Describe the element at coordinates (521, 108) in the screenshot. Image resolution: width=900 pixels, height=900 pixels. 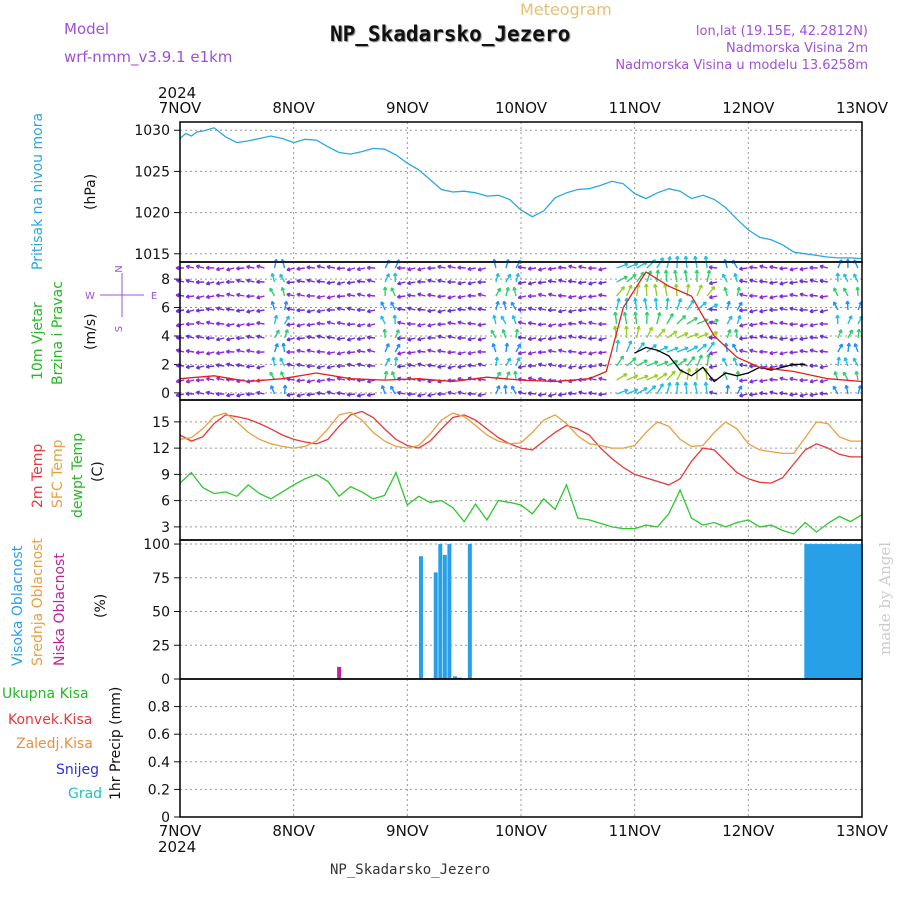
I see `x-tick-label-top: 10NOV` at that location.